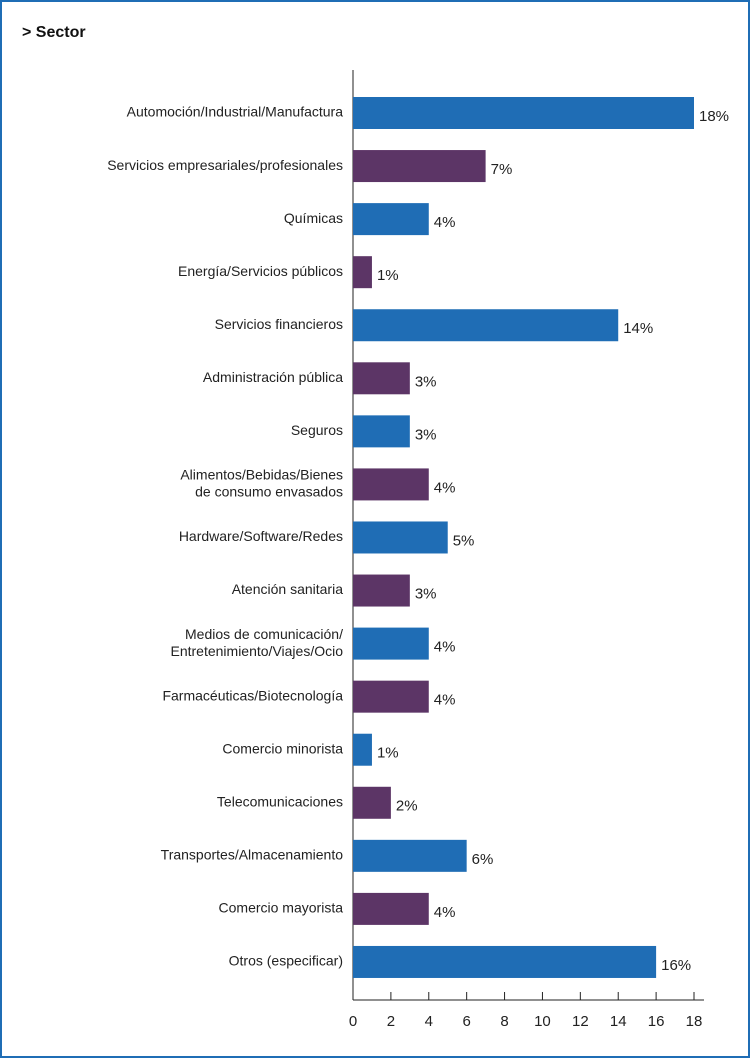 This screenshot has width=750, height=1058. I want to click on x-tick-label: 0, so click(353, 1021).